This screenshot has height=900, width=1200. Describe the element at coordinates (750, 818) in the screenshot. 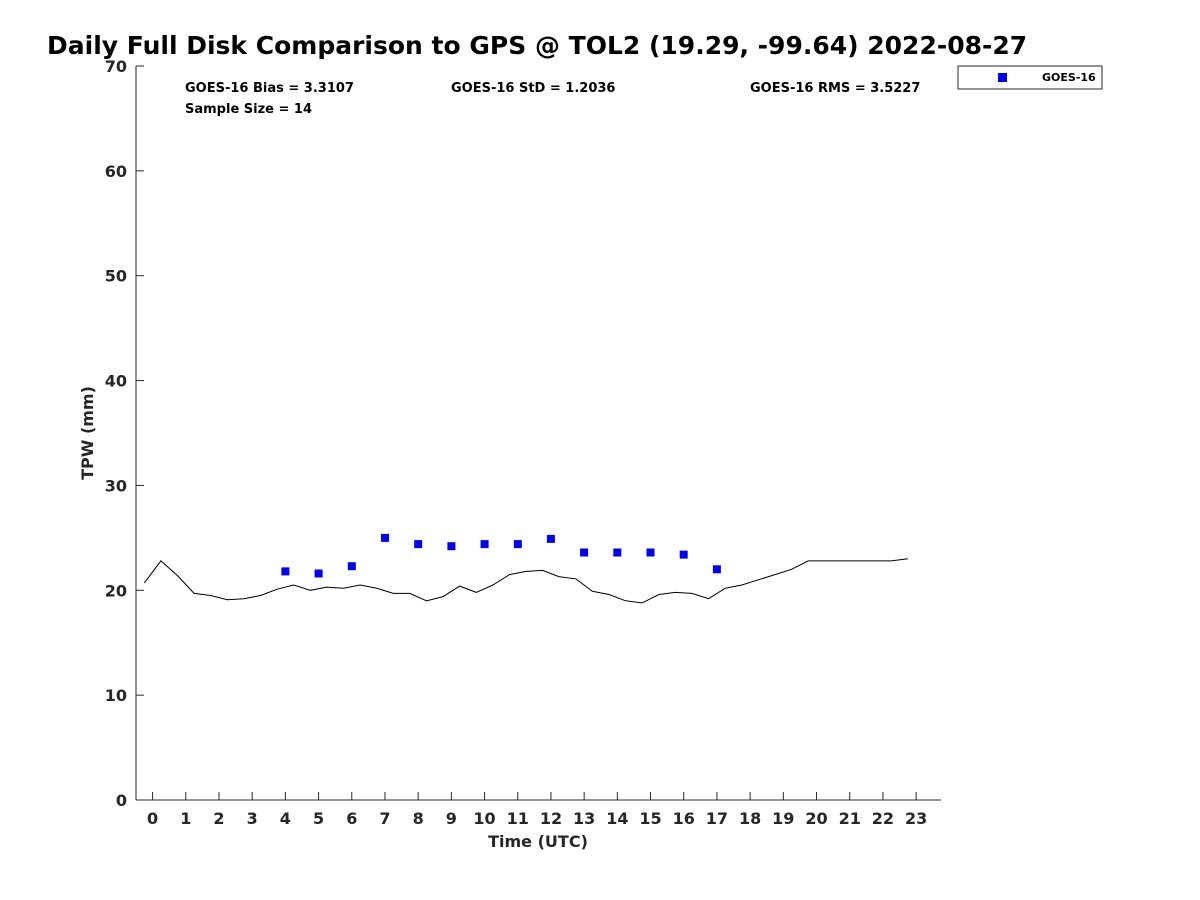

I see `x-tick-label: 18` at that location.